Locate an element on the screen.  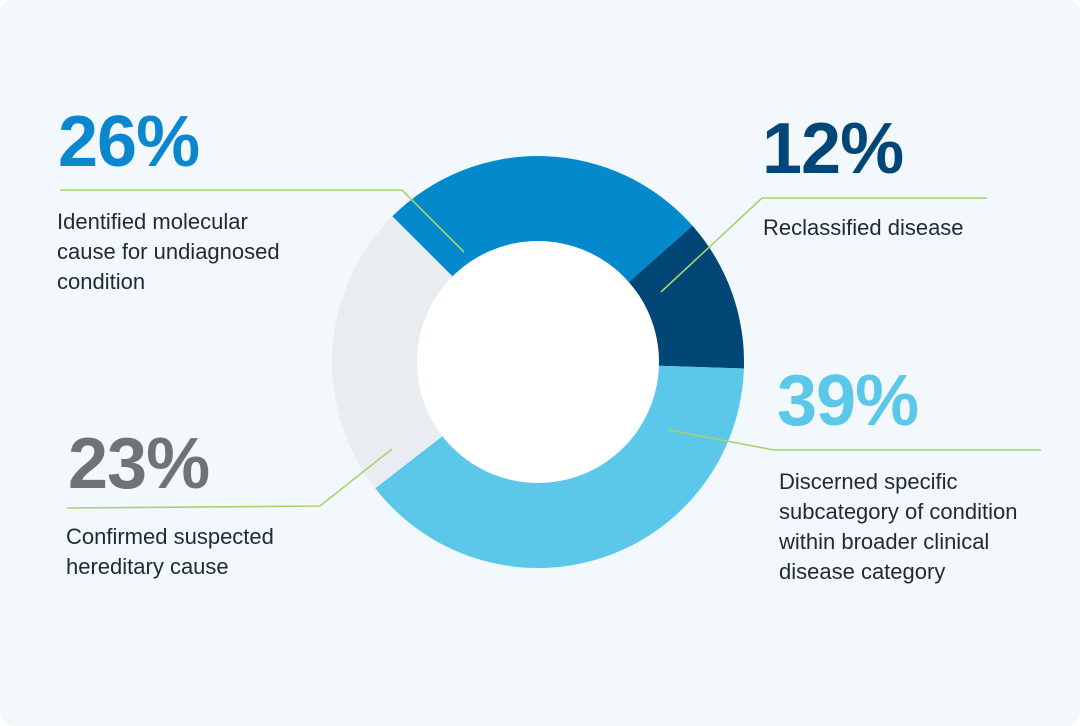
description-line: subcategory of condition is located at coordinates (898, 511).